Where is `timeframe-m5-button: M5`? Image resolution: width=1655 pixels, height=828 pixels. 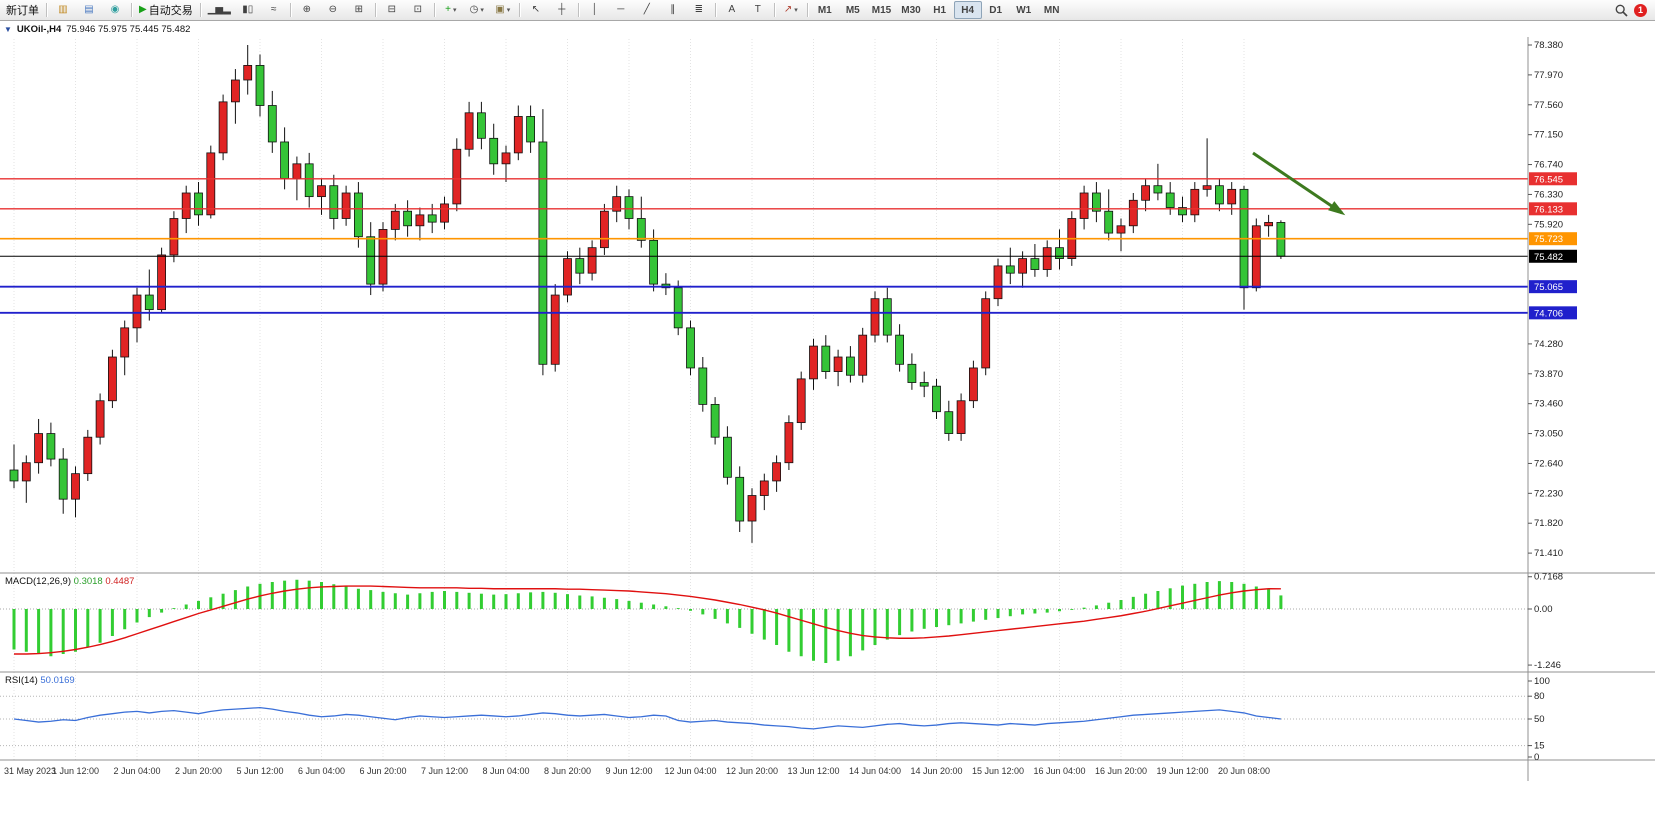
timeframe-m5-button: M5 is located at coordinates (852, 10).